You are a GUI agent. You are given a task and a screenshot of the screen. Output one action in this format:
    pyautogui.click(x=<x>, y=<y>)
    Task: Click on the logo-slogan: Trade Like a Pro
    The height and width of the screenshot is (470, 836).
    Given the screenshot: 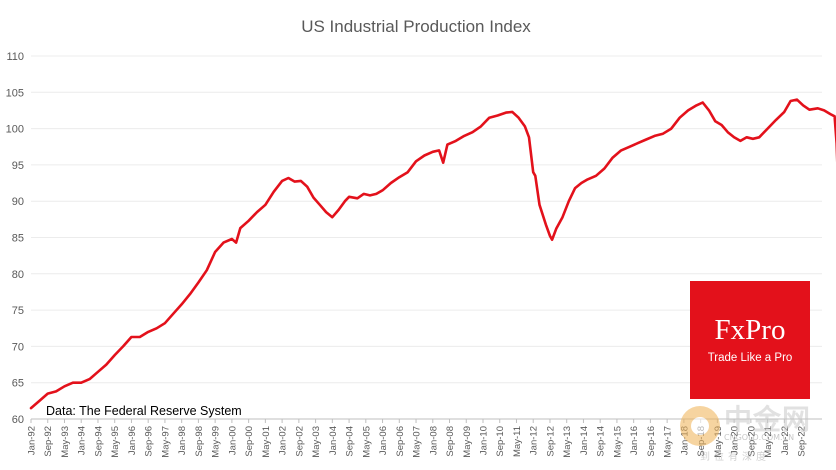 What is the action you would take?
    pyautogui.click(x=750, y=358)
    